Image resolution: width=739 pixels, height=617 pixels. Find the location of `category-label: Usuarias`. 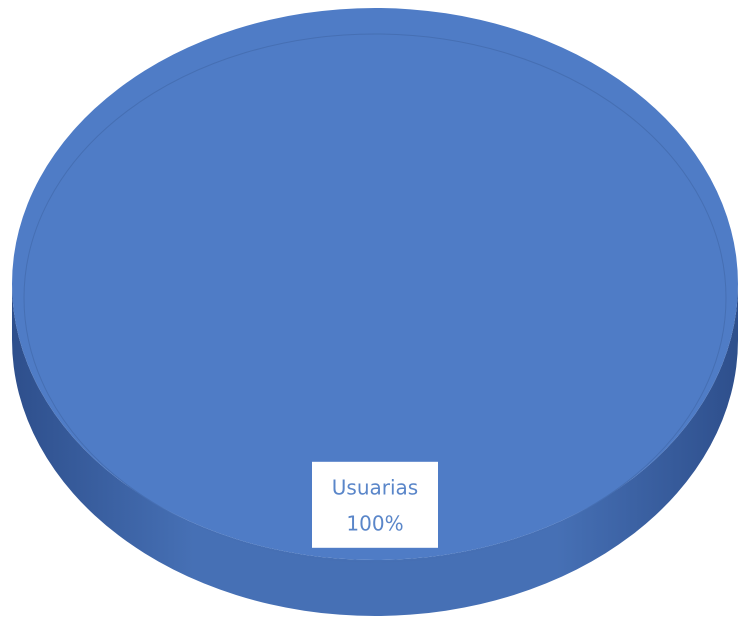

category-label: Usuarias is located at coordinates (375, 487).